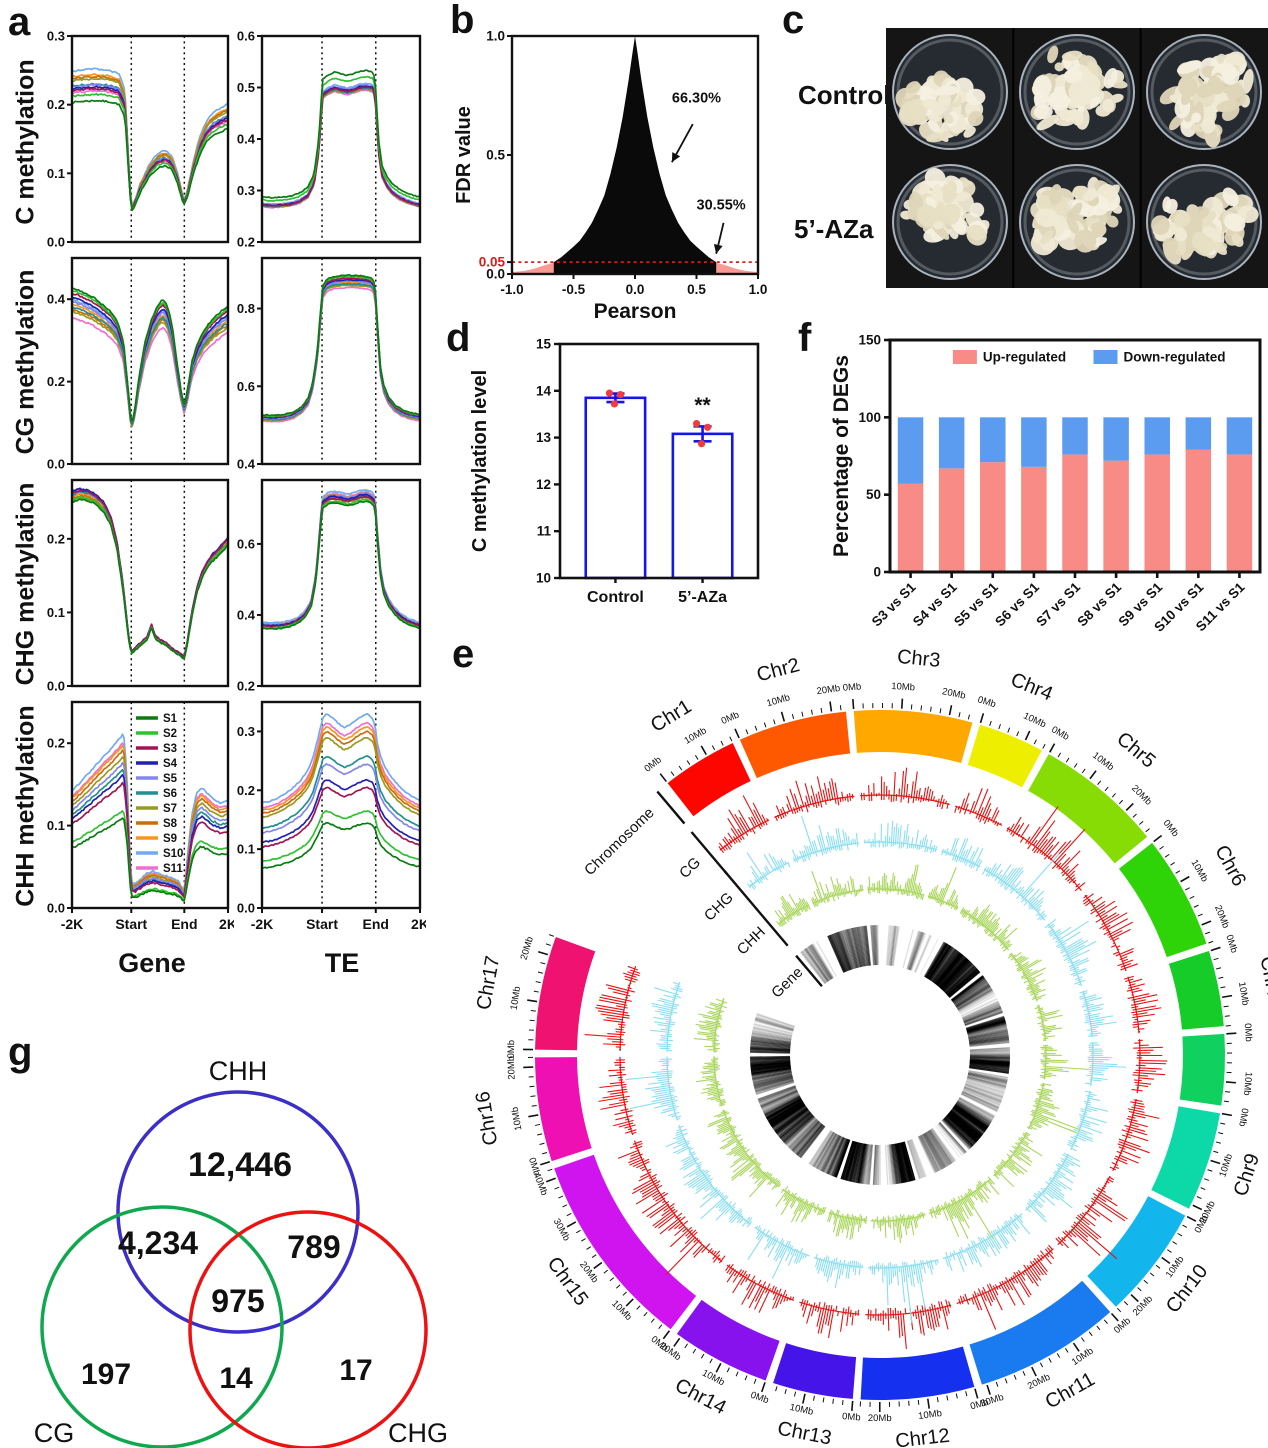 Image resolution: width=1268 pixels, height=1448 pixels. I want to click on bar-down-S6 vs S1, so click(1034, 442).